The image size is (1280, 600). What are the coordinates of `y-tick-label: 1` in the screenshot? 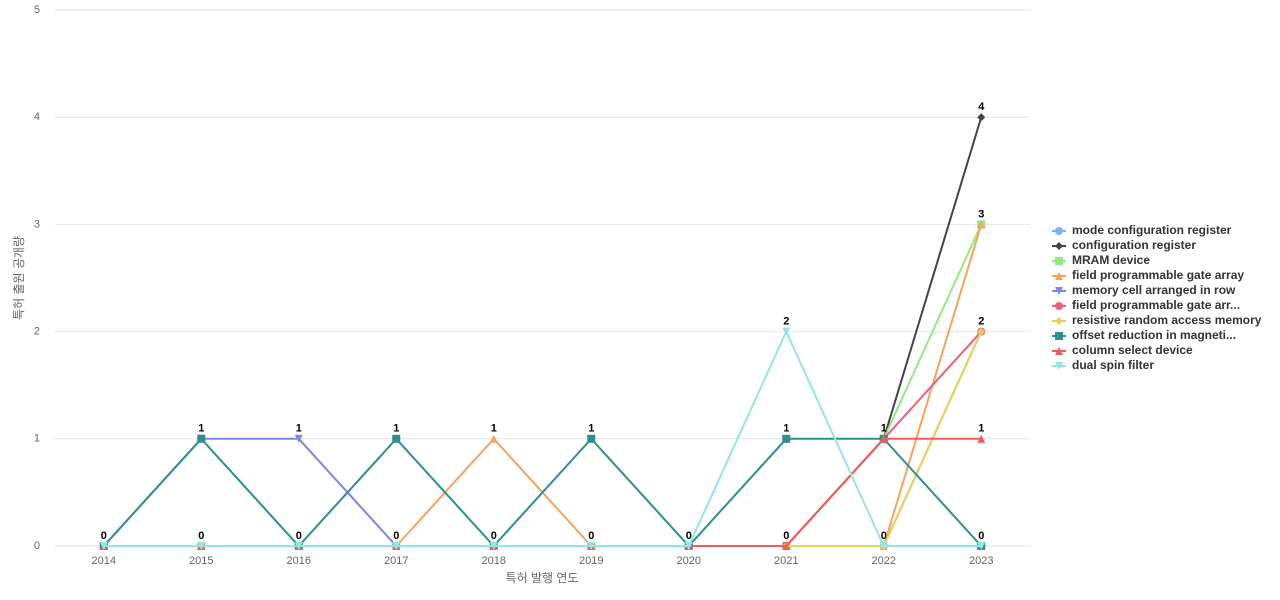 It's located at (37, 439).